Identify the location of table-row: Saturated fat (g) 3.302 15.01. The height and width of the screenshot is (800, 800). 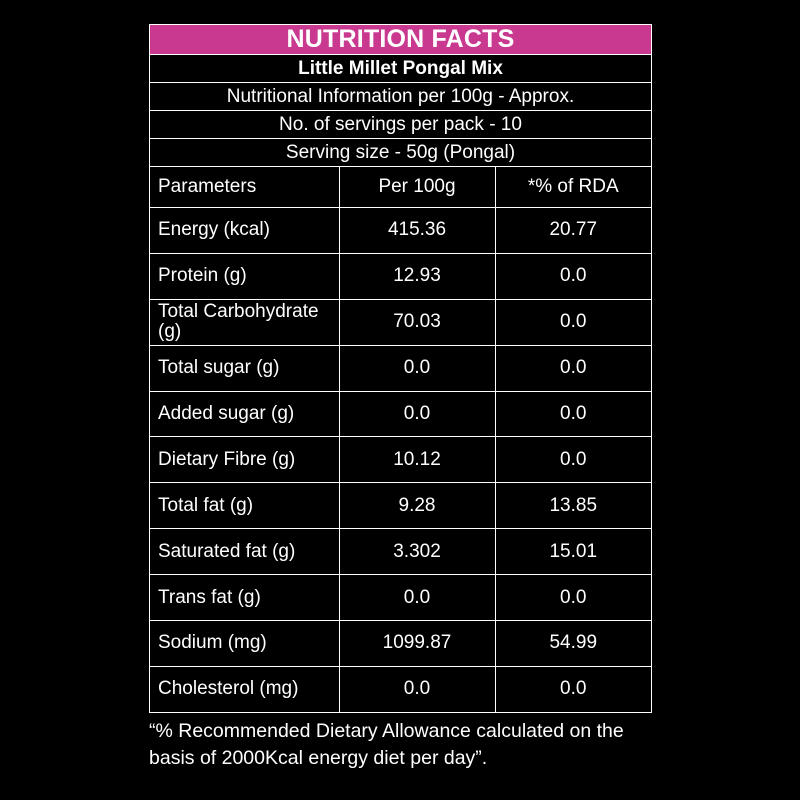
(400, 552).